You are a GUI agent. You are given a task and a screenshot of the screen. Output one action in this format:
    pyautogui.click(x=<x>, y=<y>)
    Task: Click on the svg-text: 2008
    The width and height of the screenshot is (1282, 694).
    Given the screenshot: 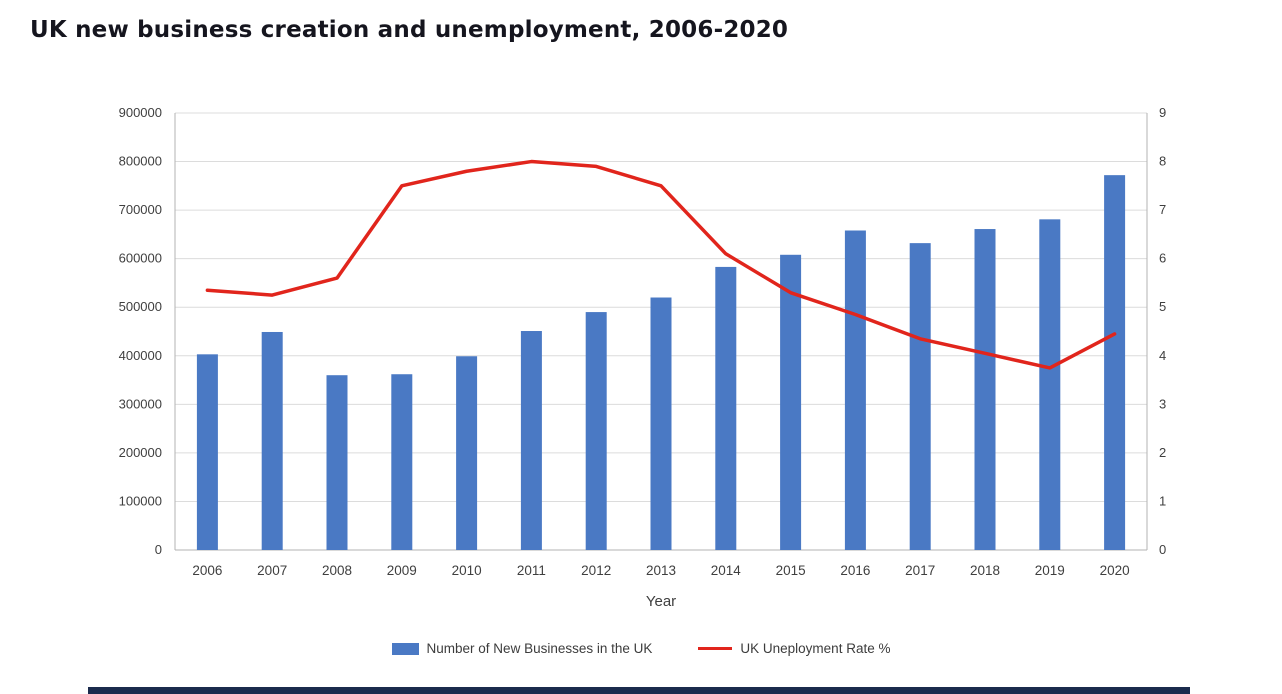 What is the action you would take?
    pyautogui.click(x=337, y=570)
    